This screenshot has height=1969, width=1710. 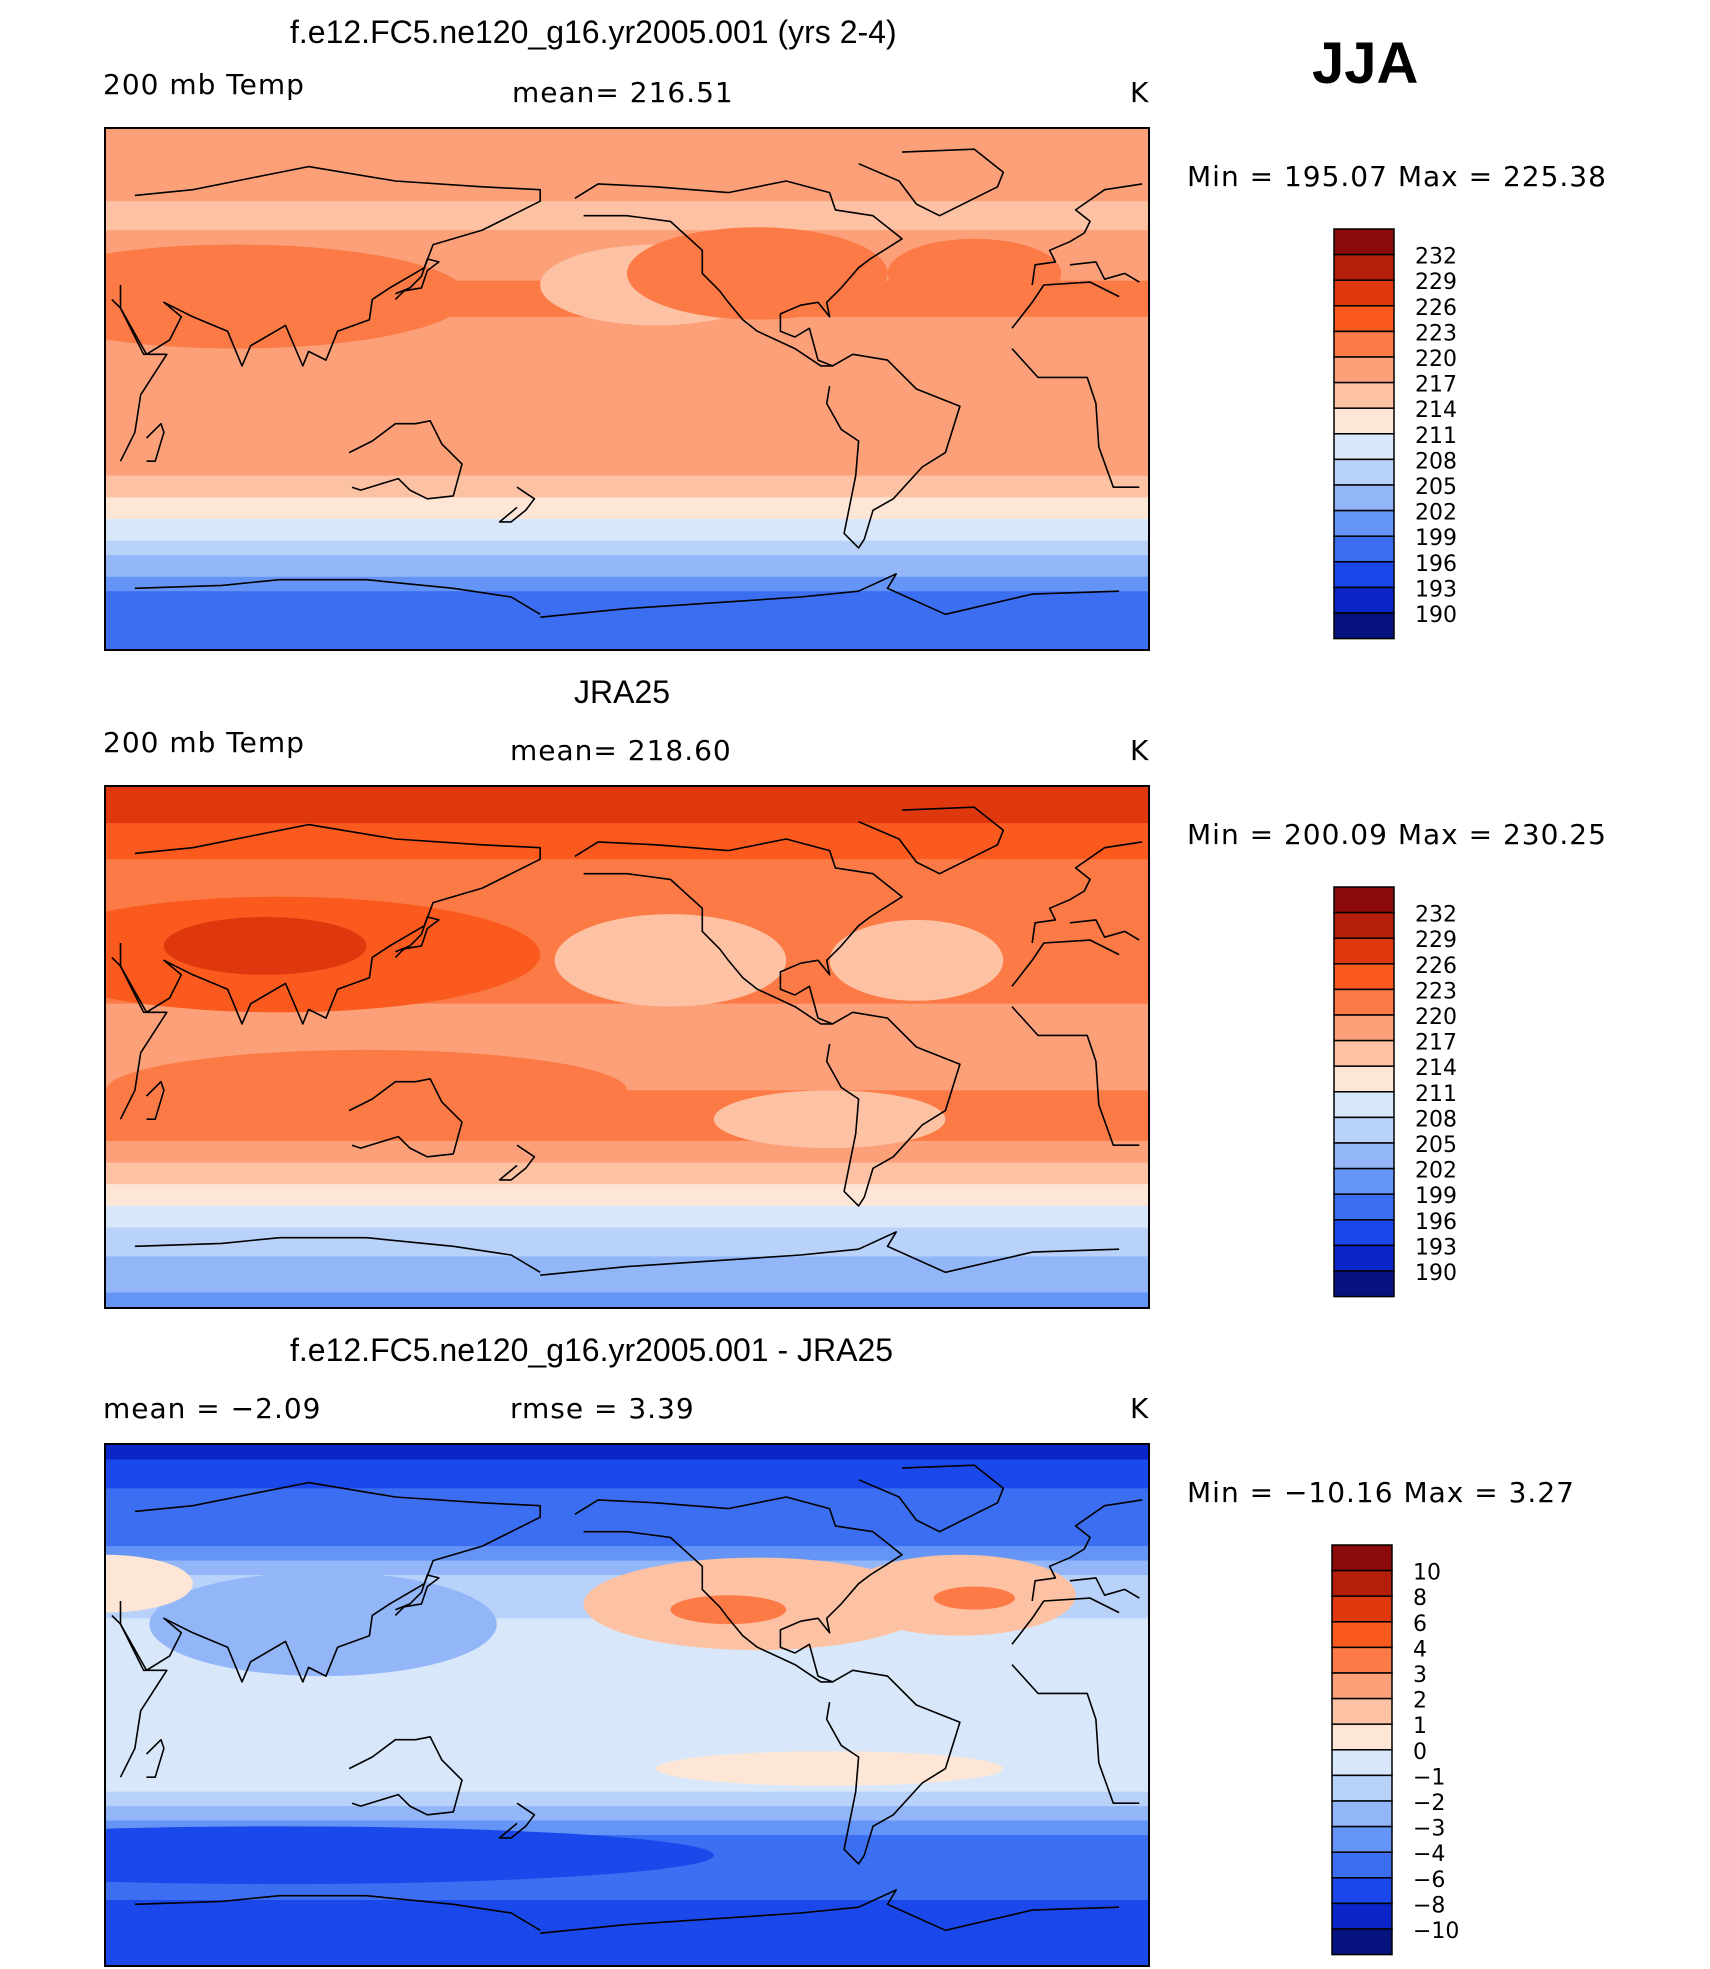 I want to click on south-indian-warm-region, so click(x=366, y=1090).